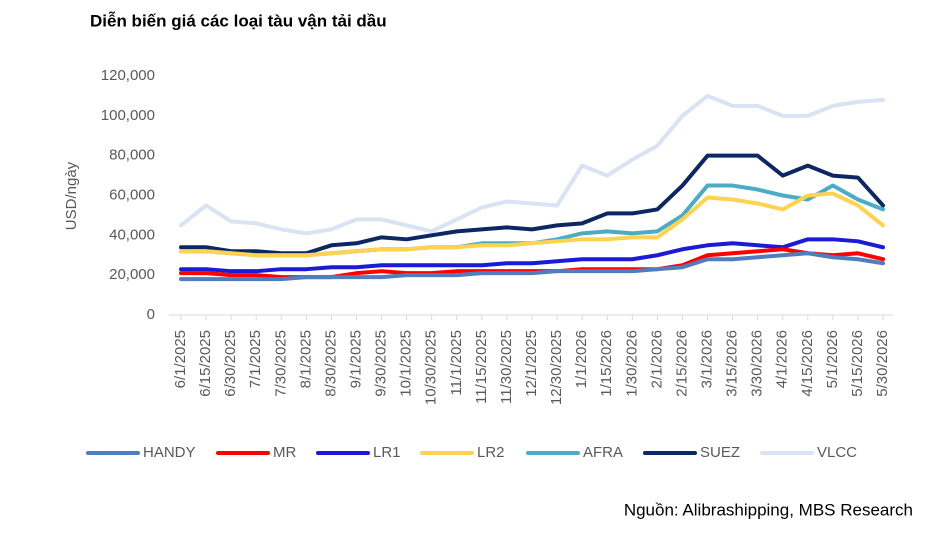 This screenshot has width=937, height=546. What do you see at coordinates (720, 452) in the screenshot?
I see `legend-label: SUEZ` at bounding box center [720, 452].